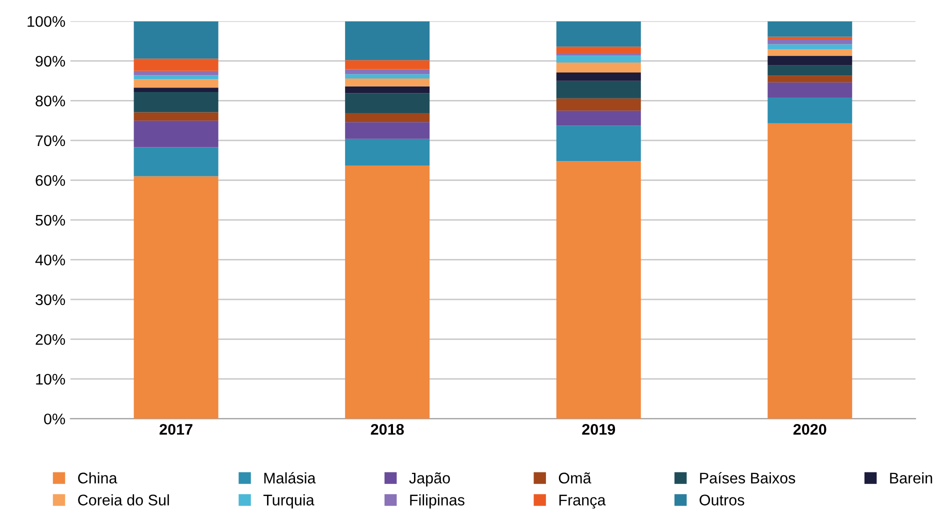 The width and height of the screenshot is (939, 530). I want to click on legend-label: Turquia, so click(288, 501).